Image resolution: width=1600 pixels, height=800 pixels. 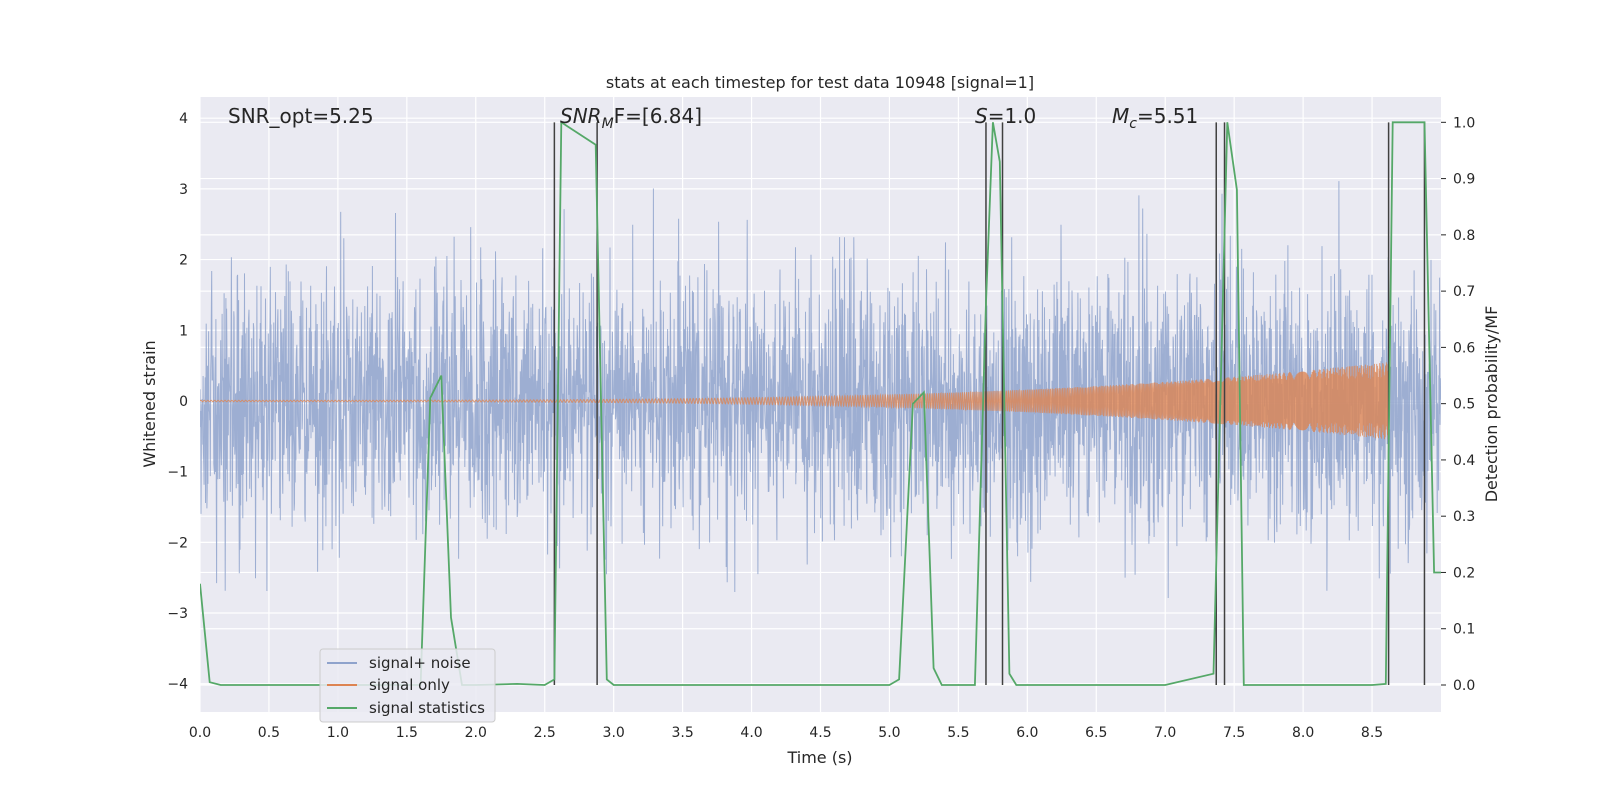 What do you see at coordinates (819, 757) in the screenshot?
I see `x-axis-label: Time (s)` at bounding box center [819, 757].